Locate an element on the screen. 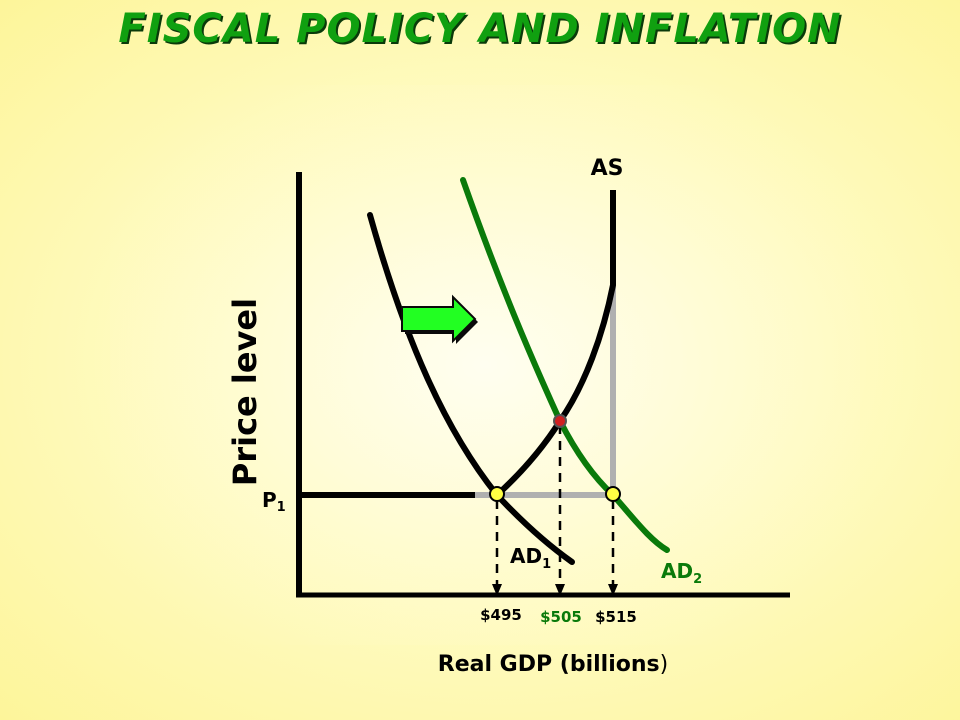 The height and width of the screenshot is (720, 960). gdp-value-515: $515 is located at coordinates (616, 617).